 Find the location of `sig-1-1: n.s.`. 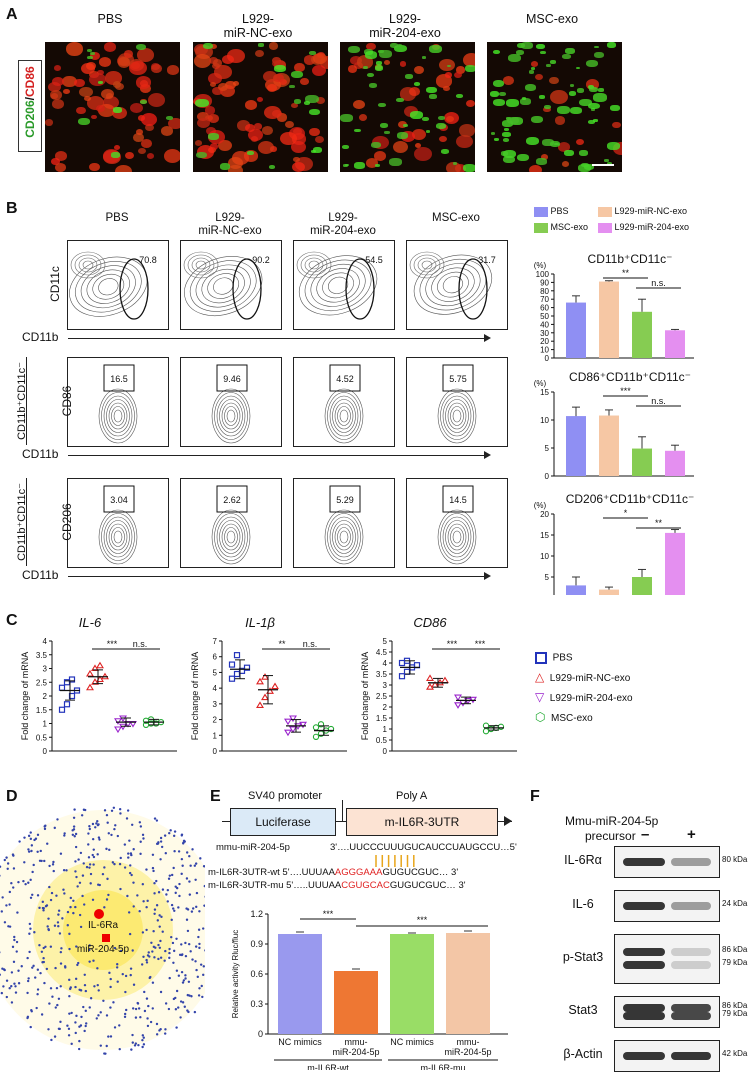

sig-1-1: n.s. is located at coordinates (658, 401).